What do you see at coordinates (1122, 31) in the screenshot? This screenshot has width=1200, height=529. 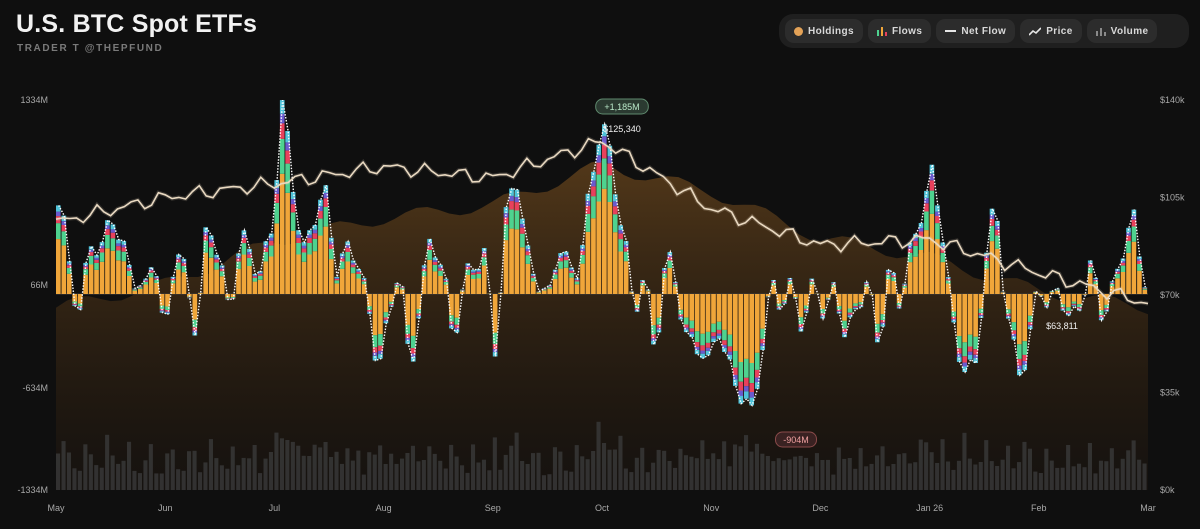 I see `volume-toggle-button: Volume` at bounding box center [1122, 31].